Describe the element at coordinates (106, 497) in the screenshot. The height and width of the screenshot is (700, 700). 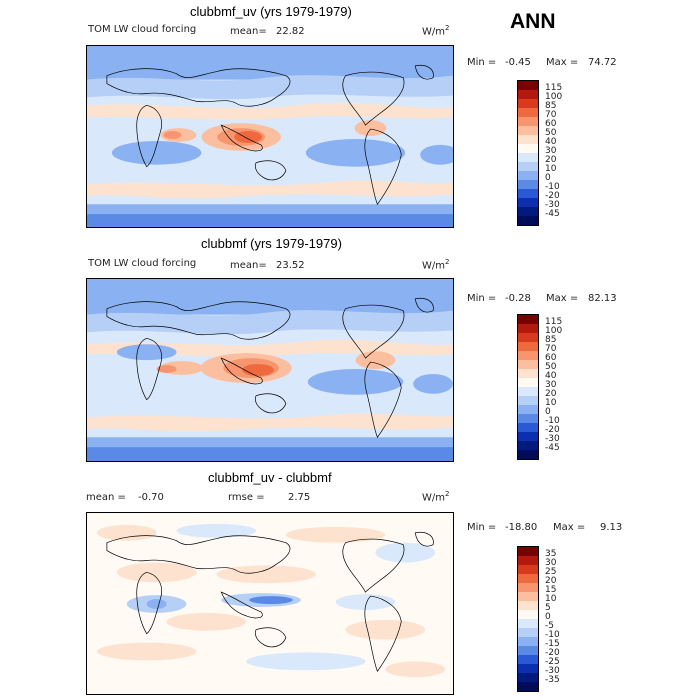
I see `panel-3-mean-label: mean =` at that location.